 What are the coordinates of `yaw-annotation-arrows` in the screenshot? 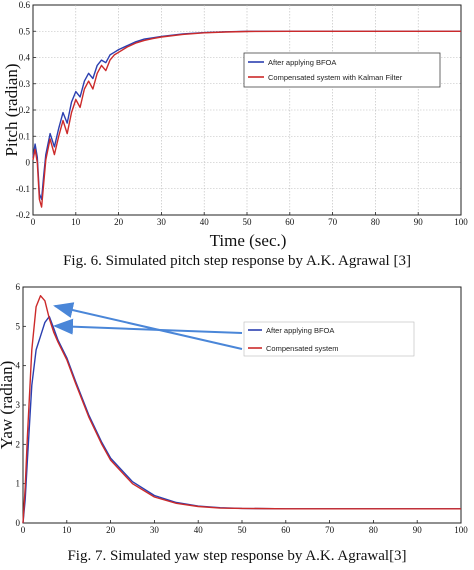 It's located at (148, 326).